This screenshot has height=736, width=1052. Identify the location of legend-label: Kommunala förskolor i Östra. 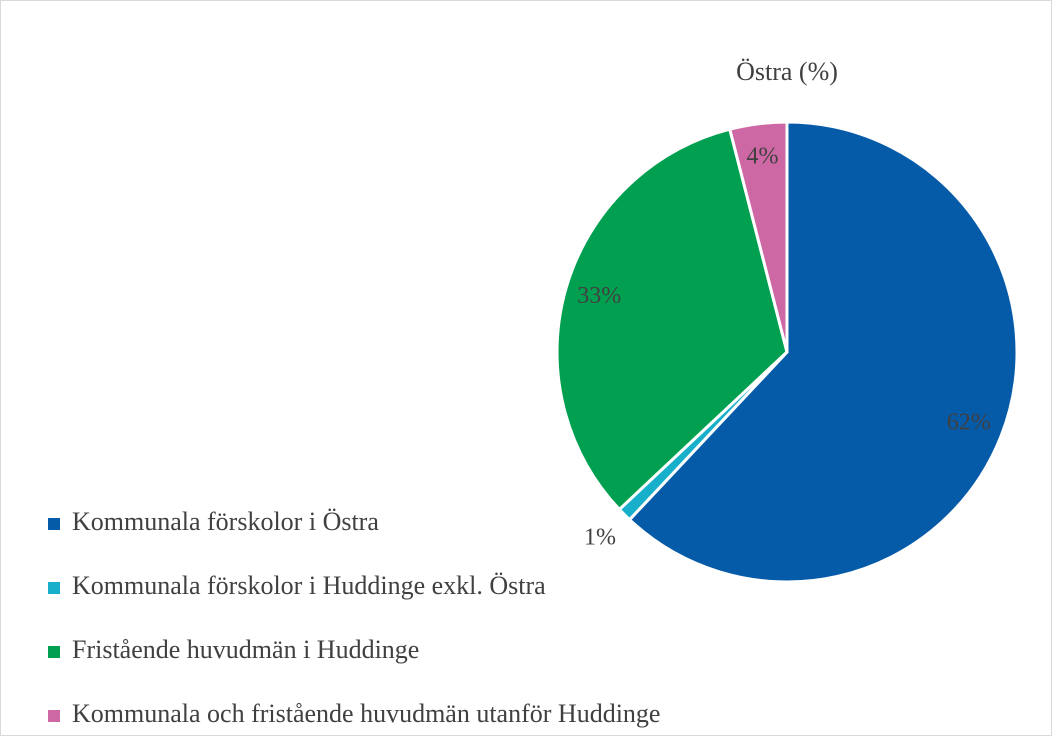
(225, 521).